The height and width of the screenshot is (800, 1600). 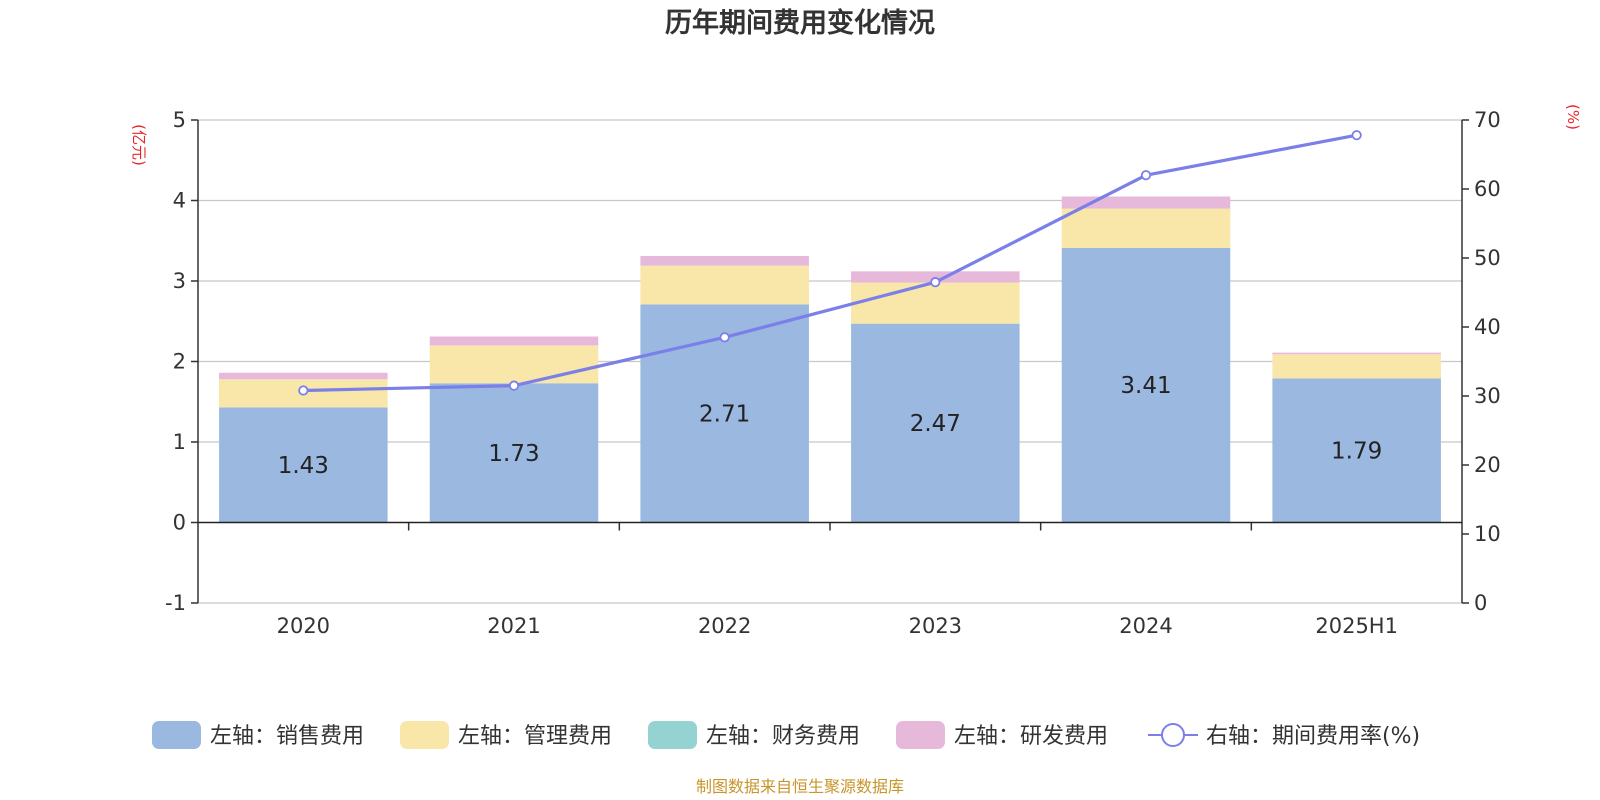 What do you see at coordinates (287, 736) in the screenshot?
I see `legend-label: 左轴：销售费用` at bounding box center [287, 736].